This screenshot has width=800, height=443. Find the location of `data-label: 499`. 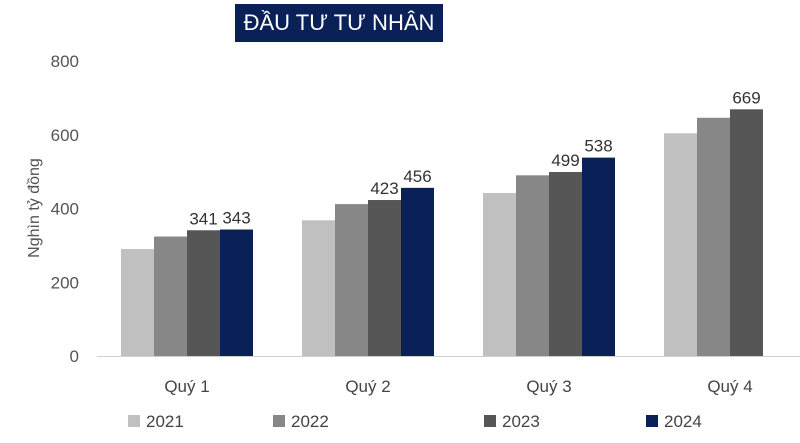

data-label: 499 is located at coordinates (565, 160).